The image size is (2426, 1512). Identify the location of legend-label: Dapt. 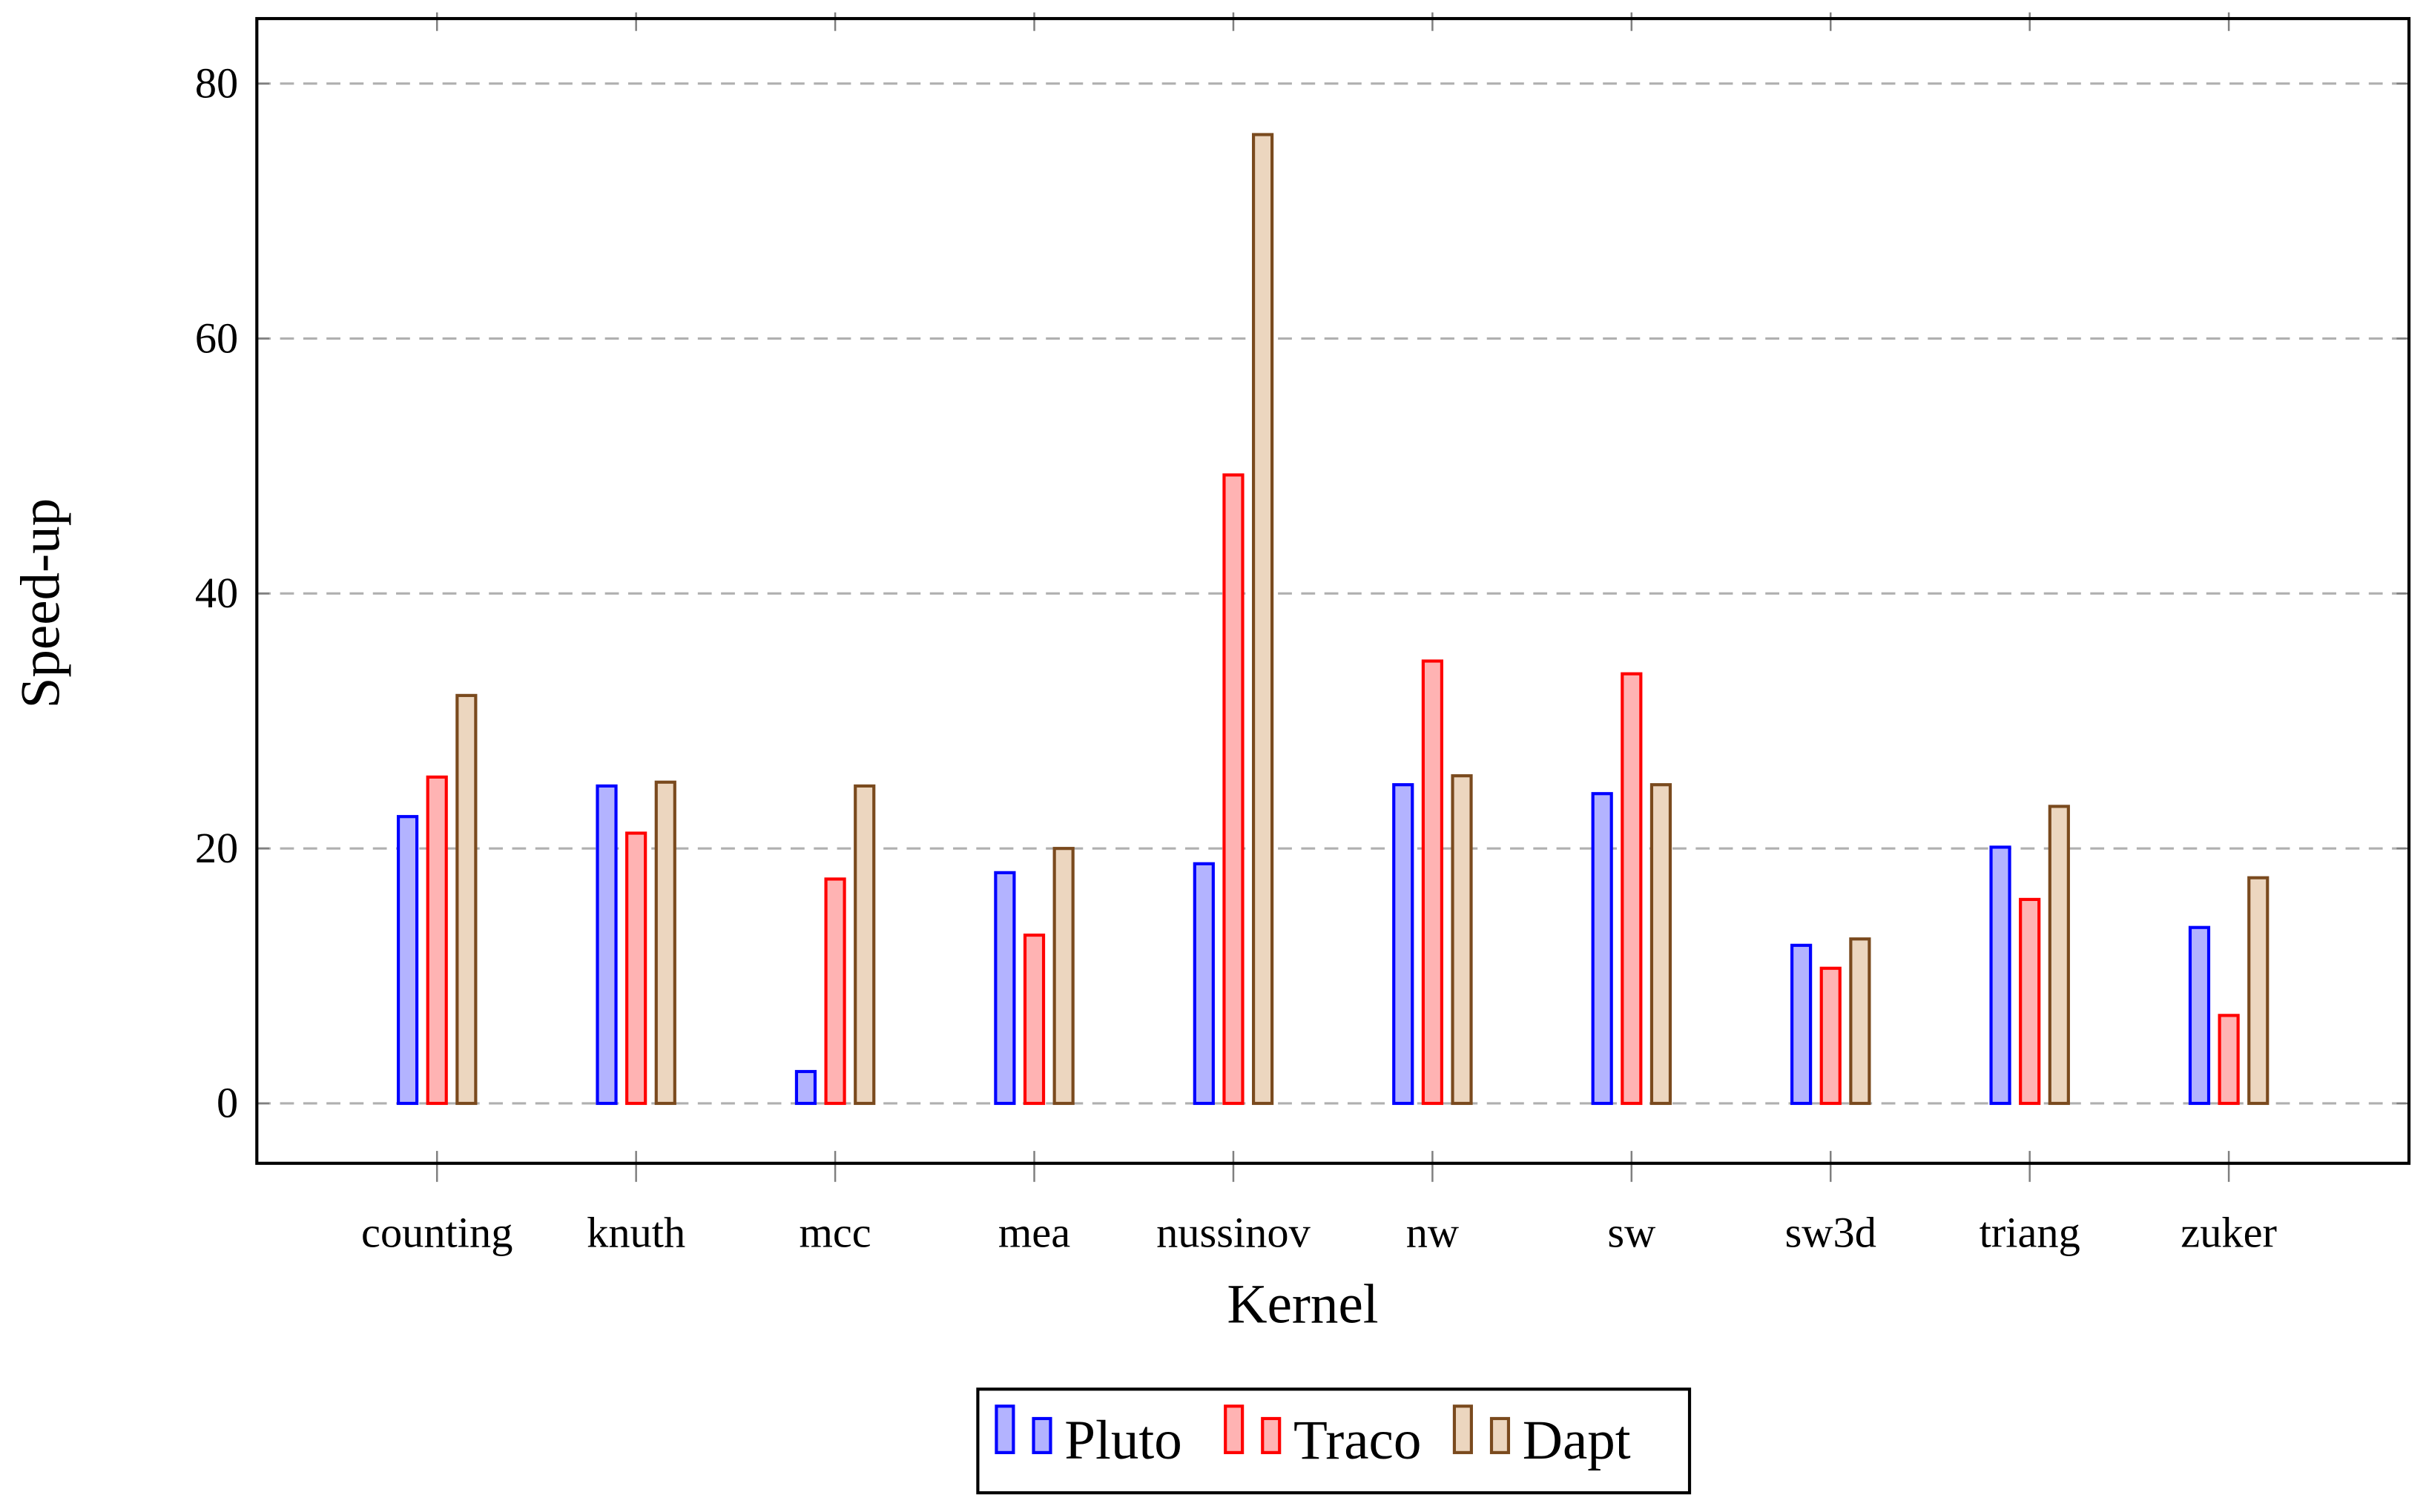
(1577, 1440).